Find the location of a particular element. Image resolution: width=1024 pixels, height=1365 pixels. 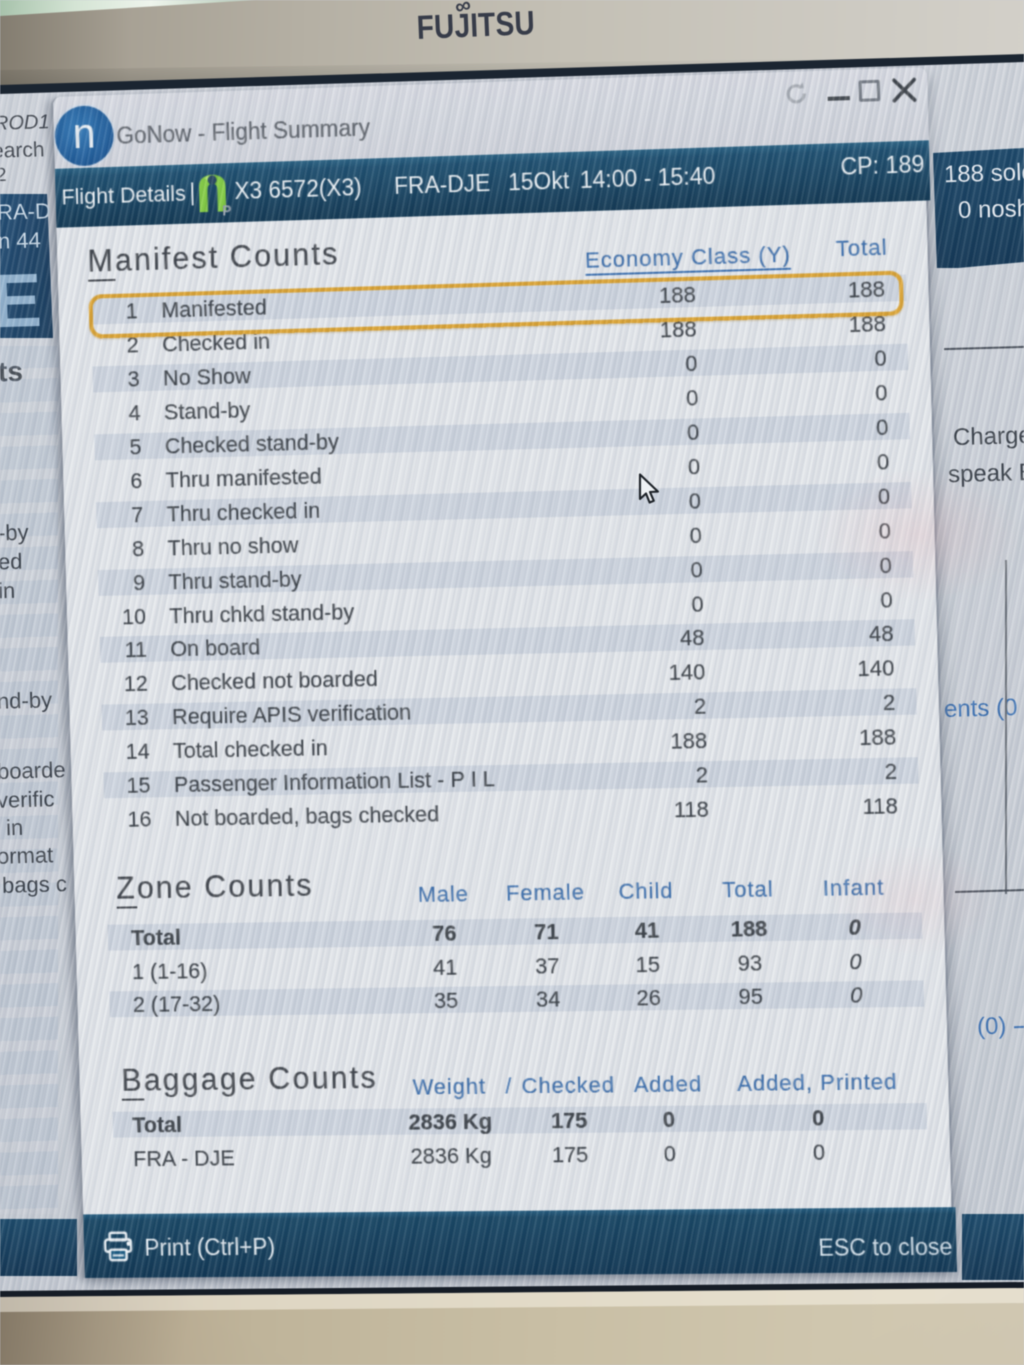

svg-text: P is located at coordinates (227, 210).